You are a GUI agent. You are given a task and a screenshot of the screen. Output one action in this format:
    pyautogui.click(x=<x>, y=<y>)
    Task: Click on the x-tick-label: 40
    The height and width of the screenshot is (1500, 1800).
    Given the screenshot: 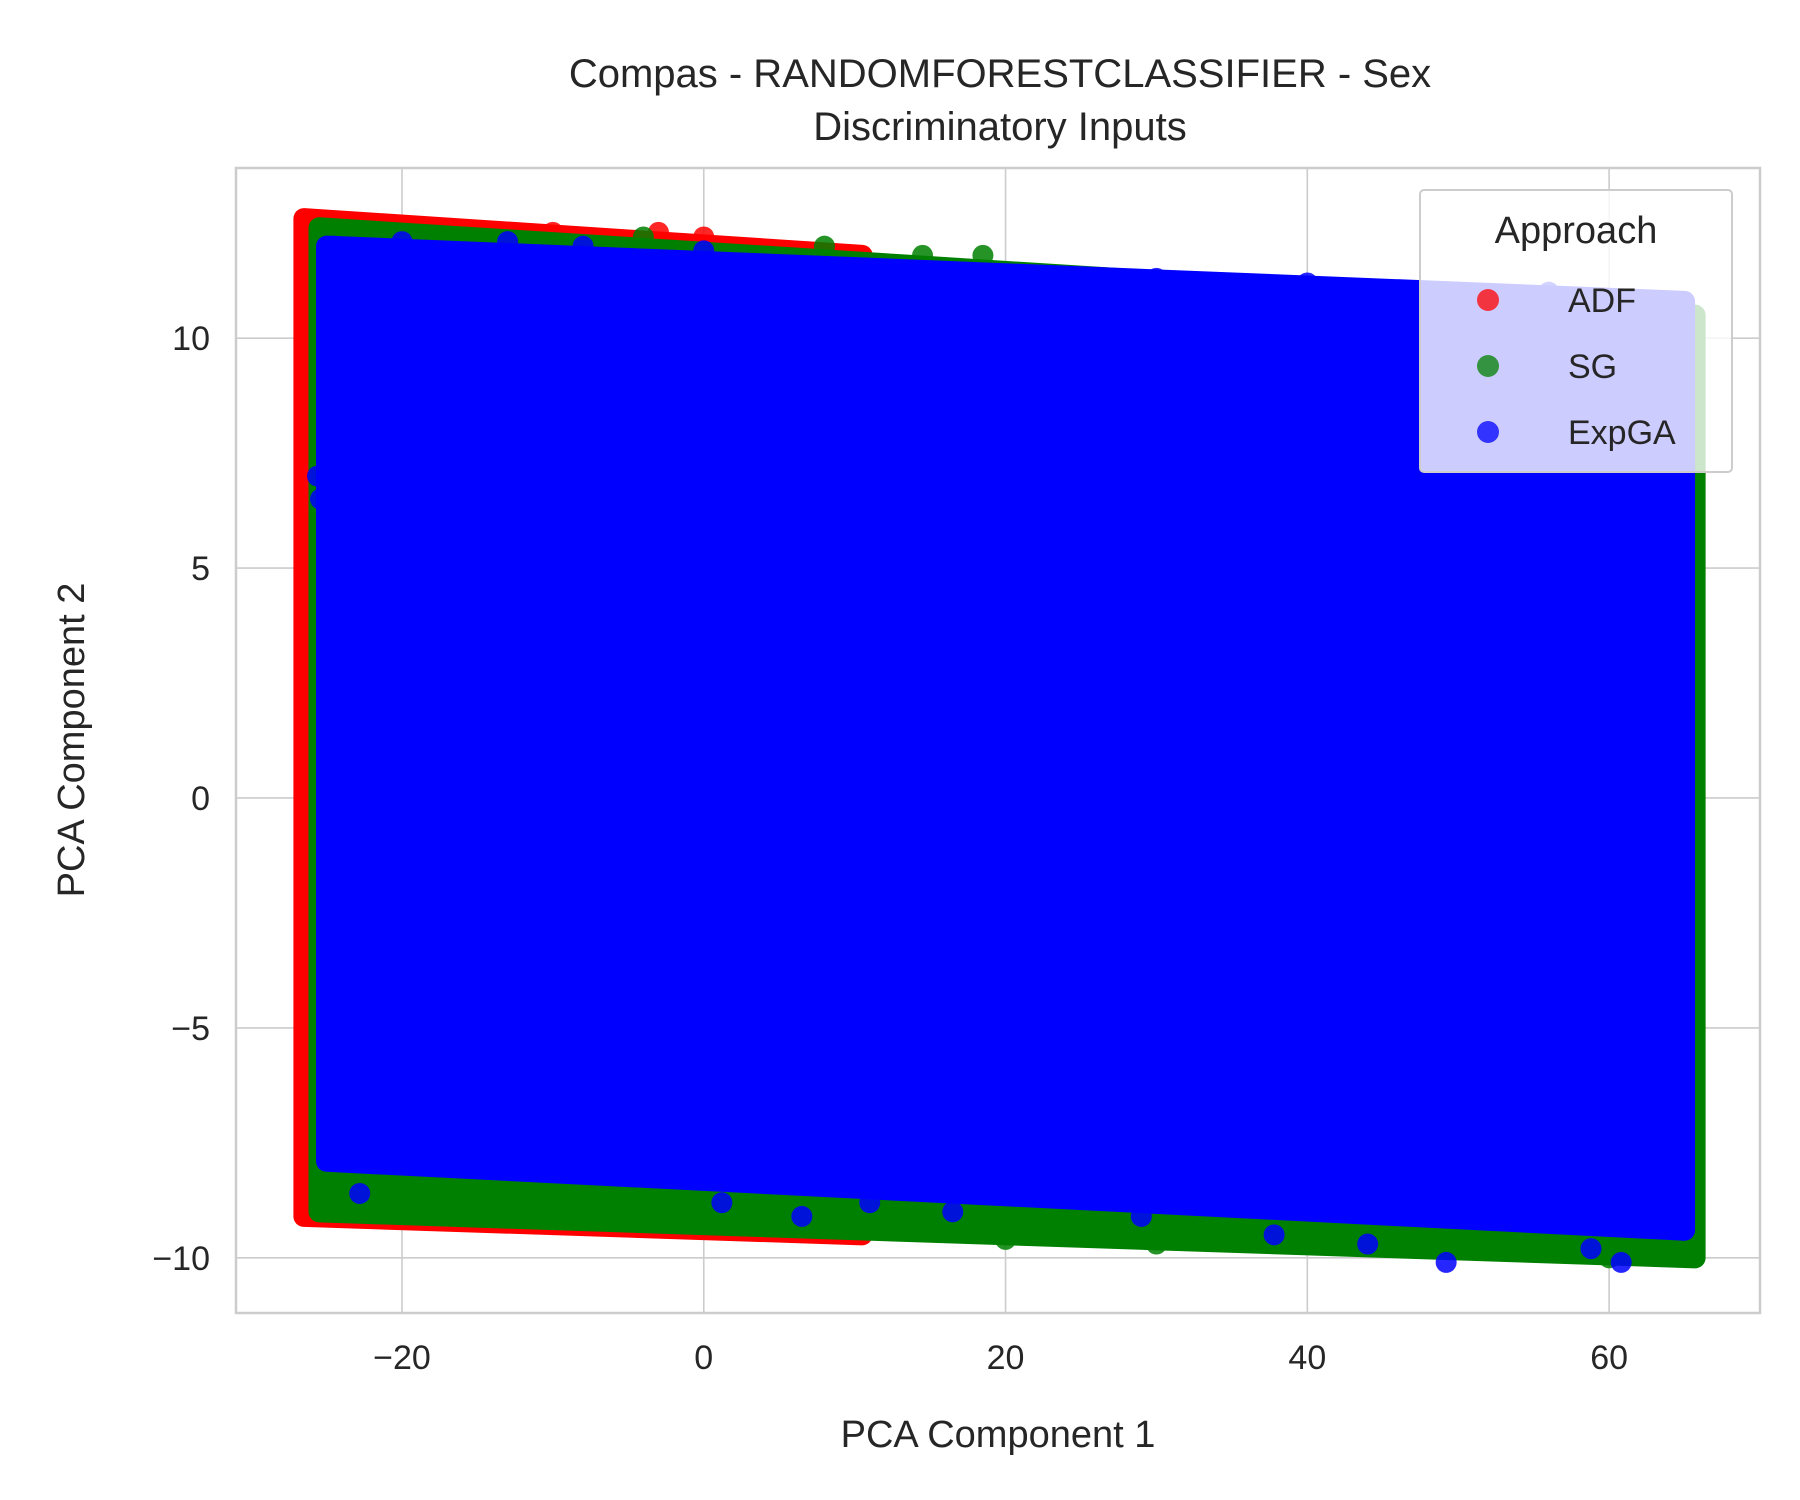 What is the action you would take?
    pyautogui.click(x=1307, y=1358)
    